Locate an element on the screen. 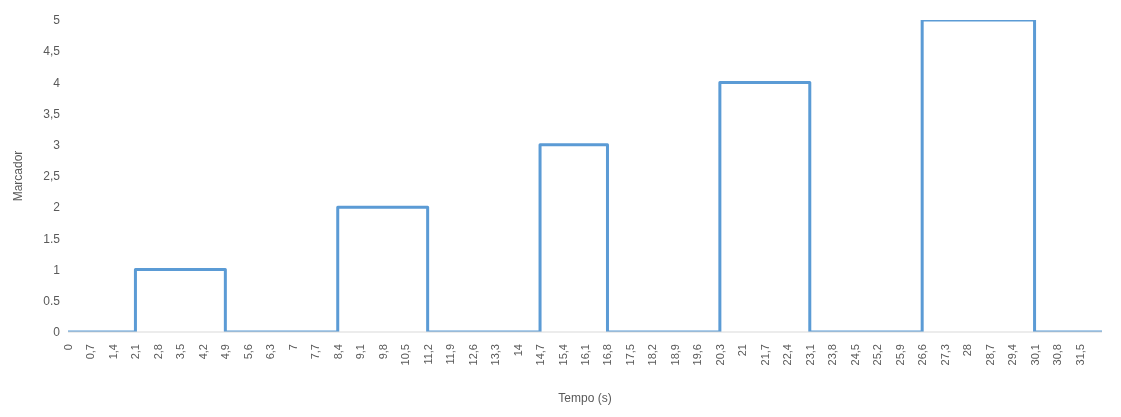  y-tick-label: 3,5 is located at coordinates (52, 113).